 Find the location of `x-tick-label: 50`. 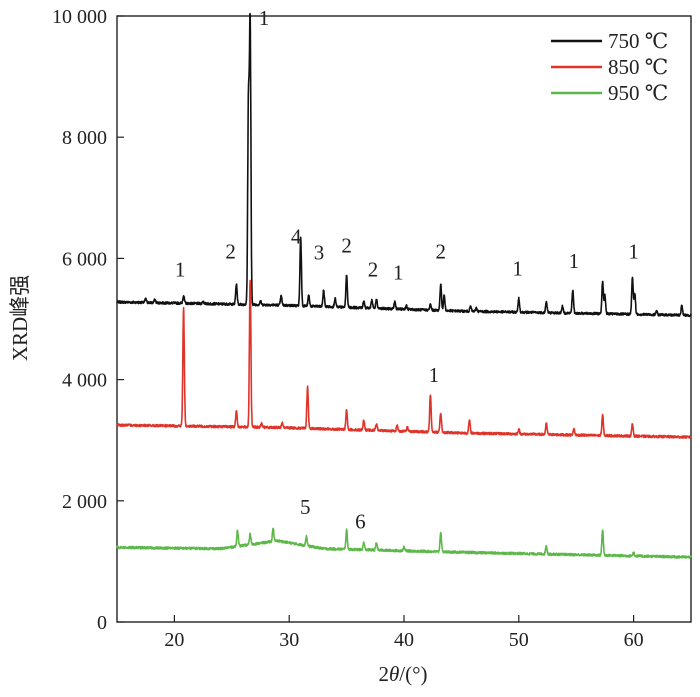

x-tick-label: 50 is located at coordinates (519, 640).